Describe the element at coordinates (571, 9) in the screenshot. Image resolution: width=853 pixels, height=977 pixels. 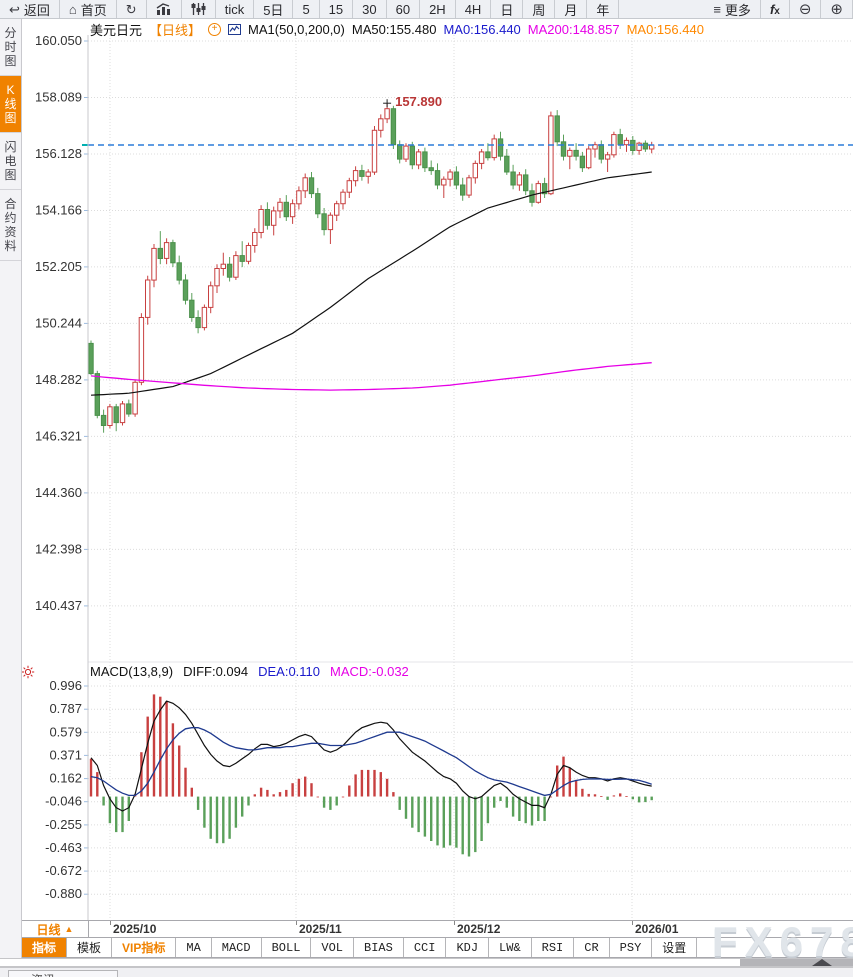
I see `toolbar-month-button: 月` at that location.